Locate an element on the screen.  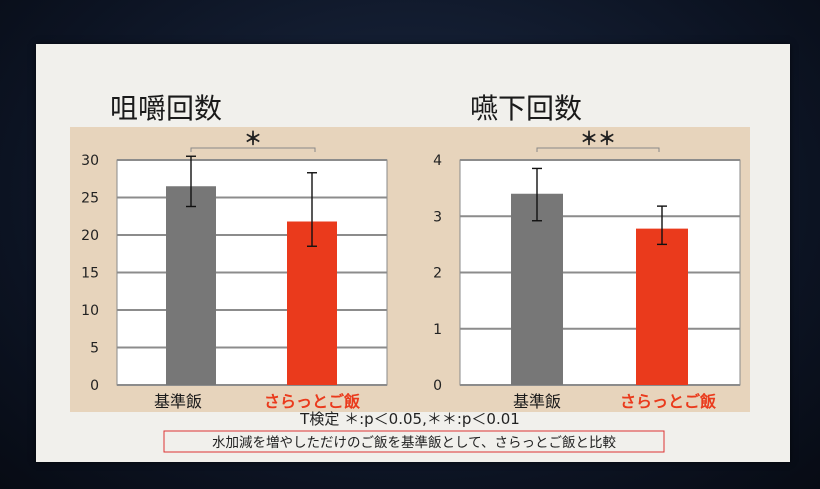
y-tick-label: 1 is located at coordinates (437, 330).